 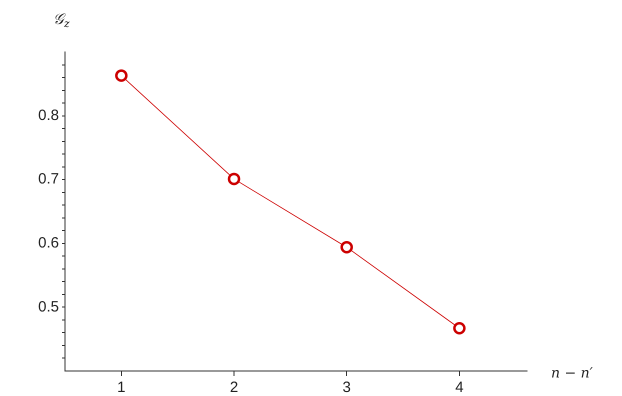 I want to click on y-tick-label: 0.6, so click(x=48, y=243).